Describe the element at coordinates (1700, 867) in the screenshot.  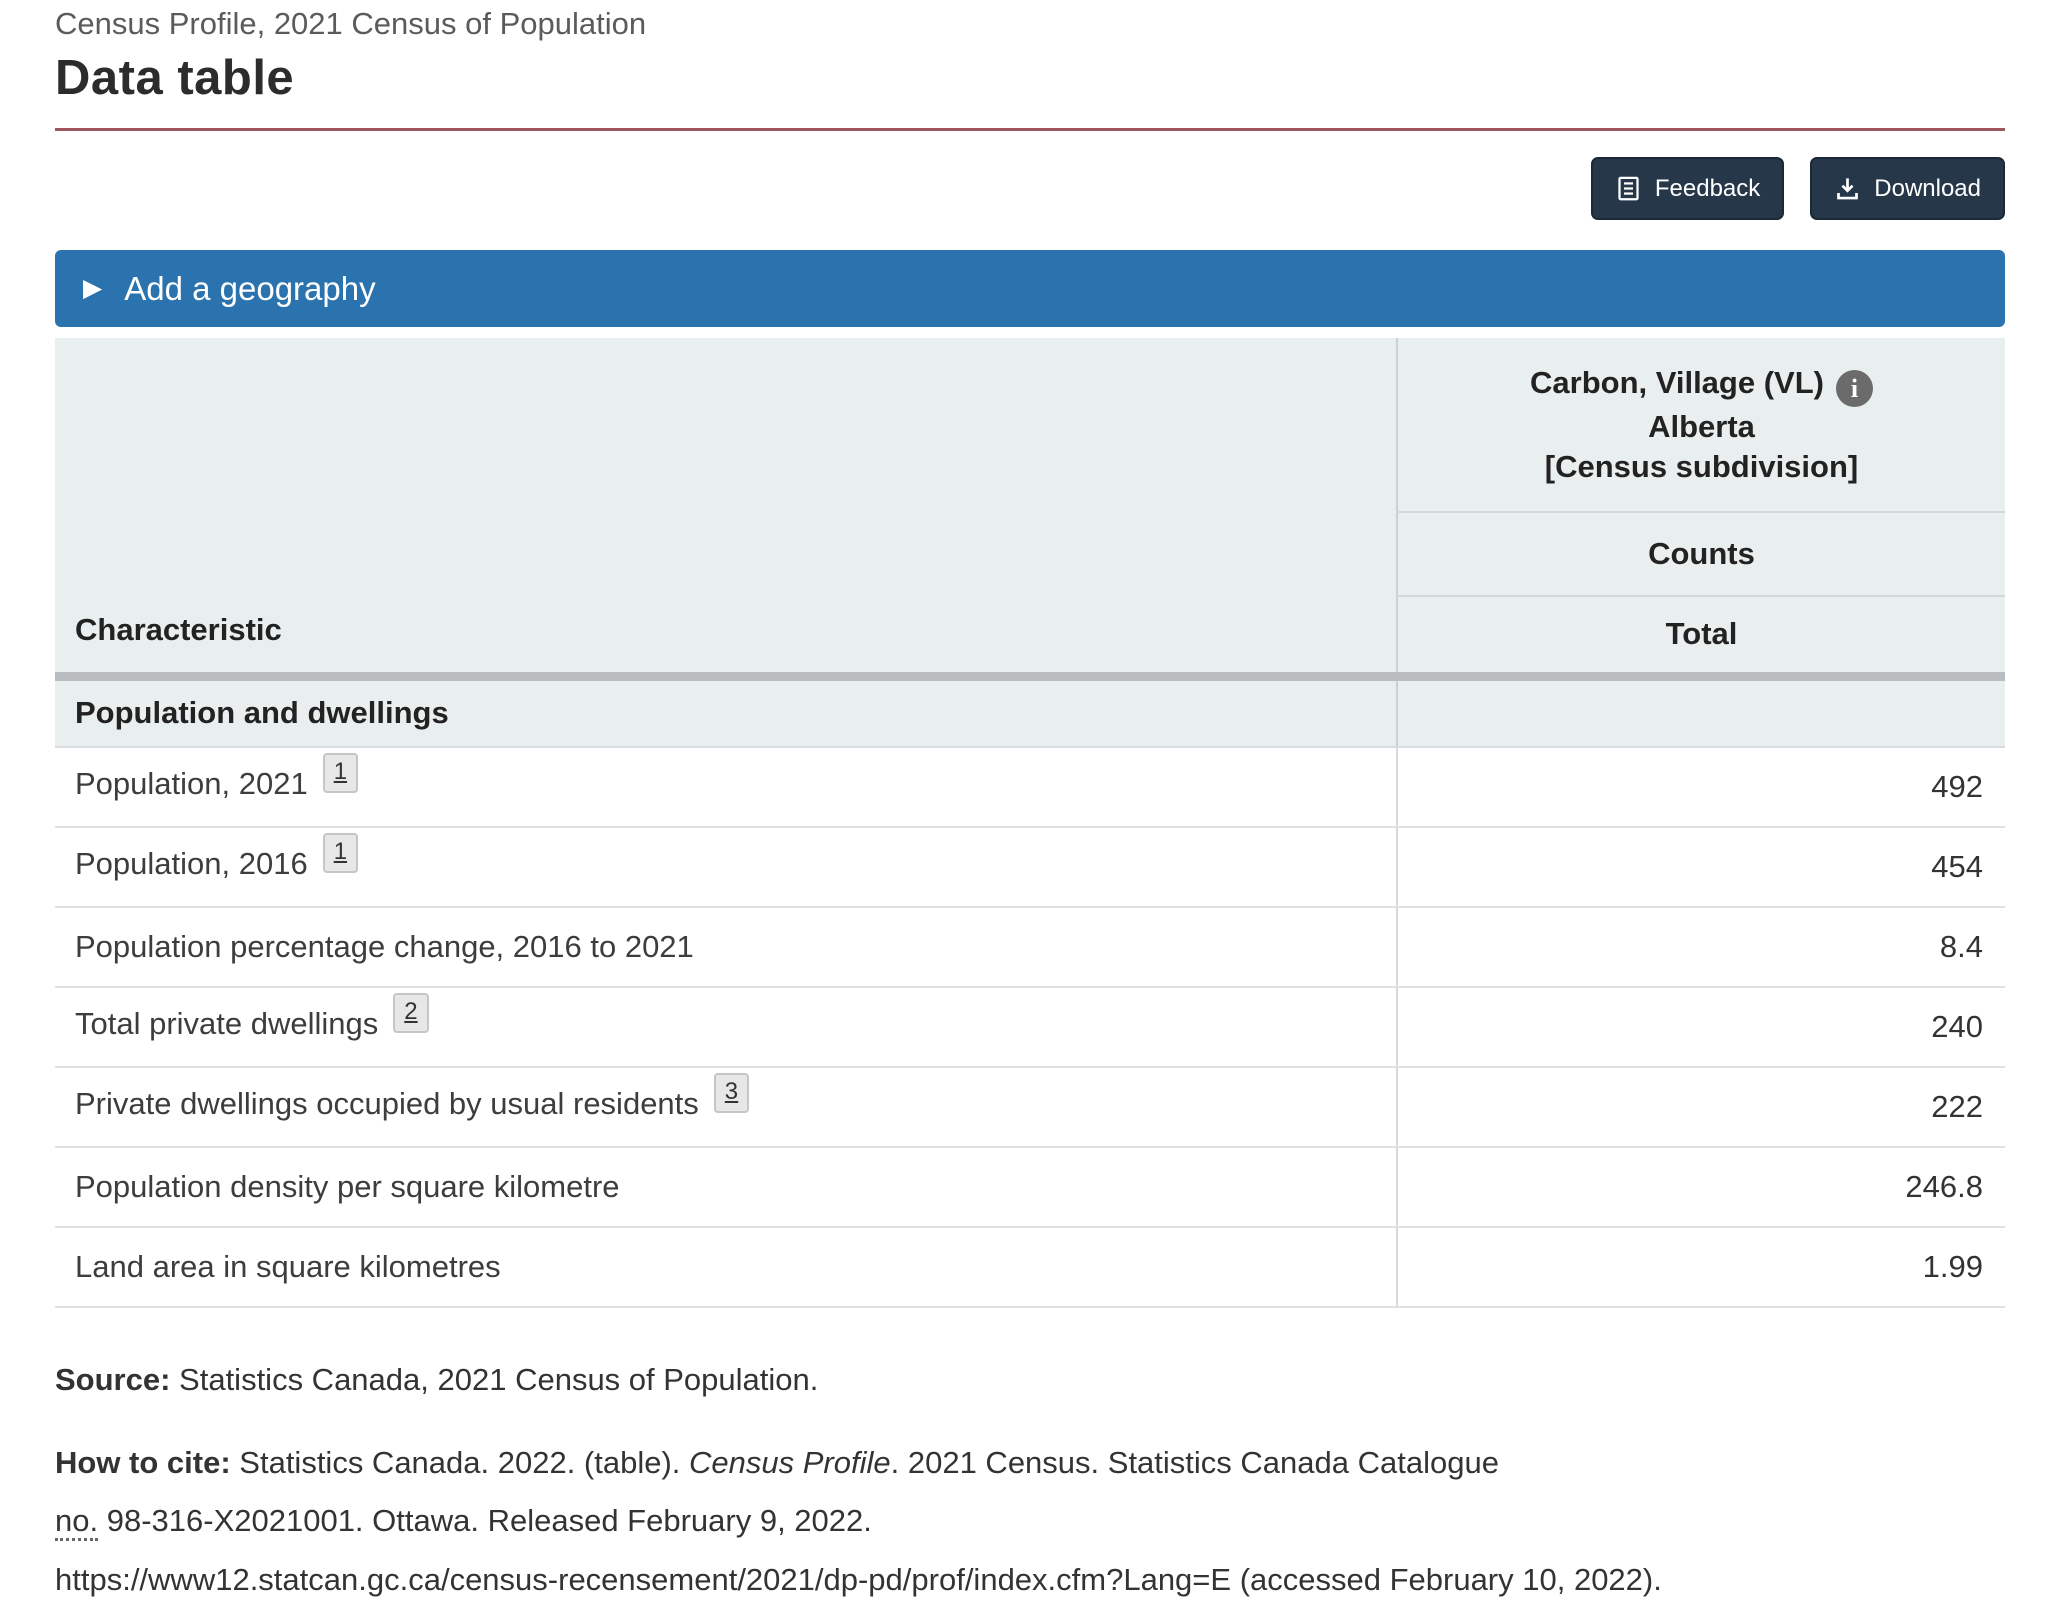
I see `row-value-cell: 454` at that location.